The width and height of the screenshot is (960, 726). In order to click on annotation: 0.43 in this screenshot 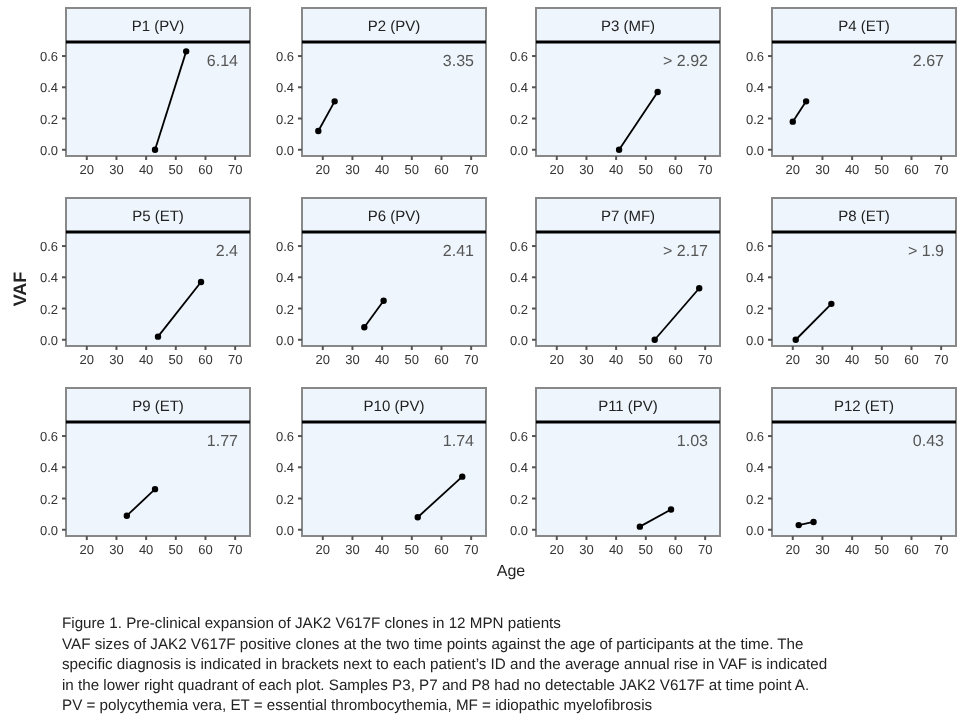, I will do `click(929, 441)`.